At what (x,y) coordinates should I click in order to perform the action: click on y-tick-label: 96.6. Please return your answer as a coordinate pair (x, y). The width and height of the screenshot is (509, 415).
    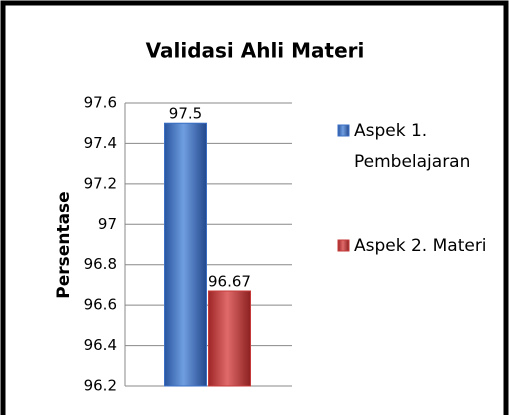
    Looking at the image, I should click on (100, 305).